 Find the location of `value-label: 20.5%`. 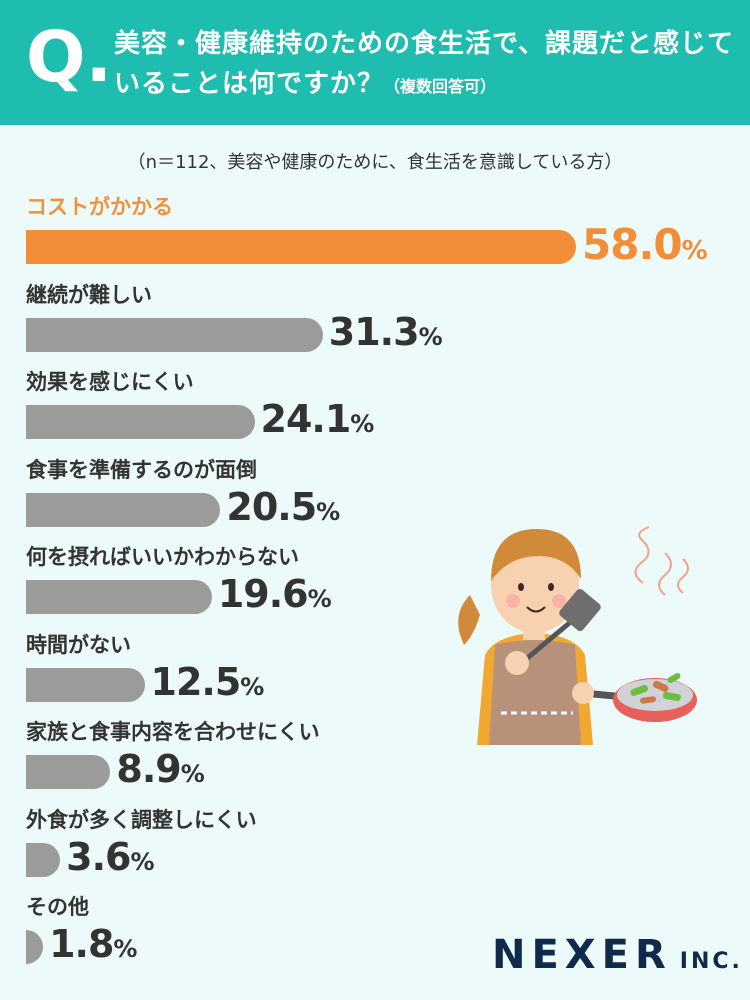

value-label: 20.5% is located at coordinates (283, 507).